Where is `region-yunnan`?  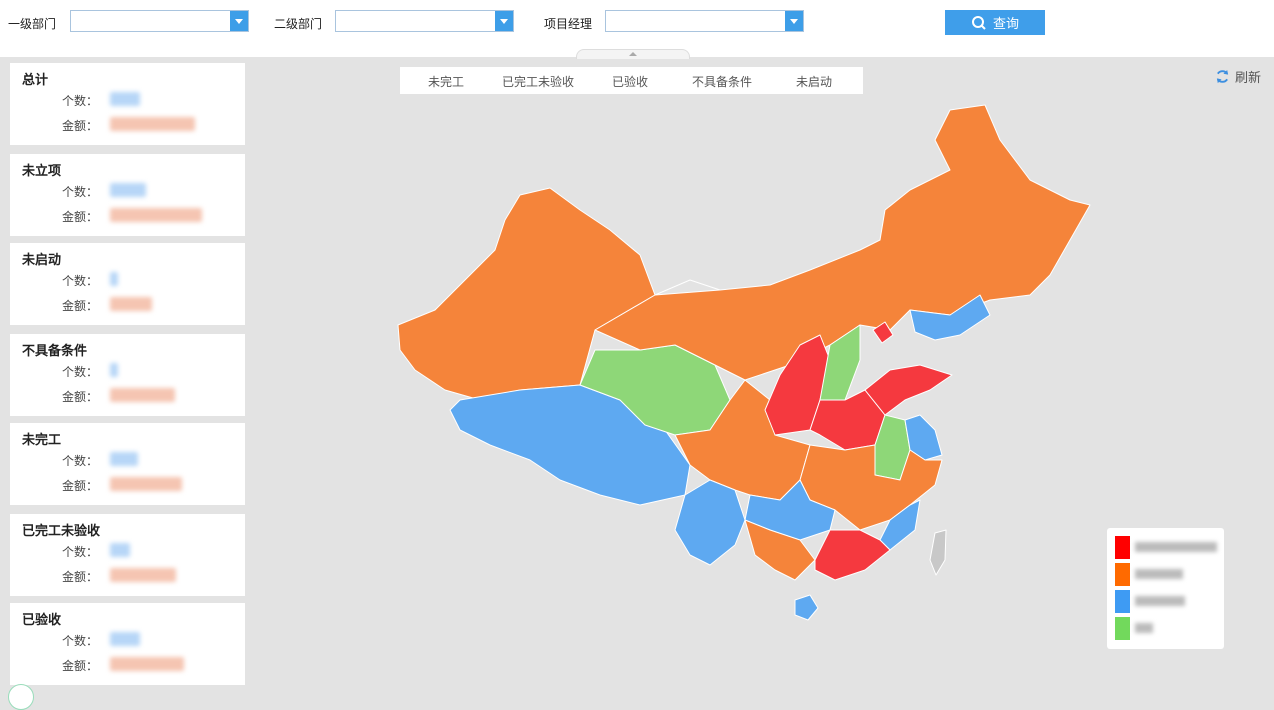 region-yunnan is located at coordinates (710, 522).